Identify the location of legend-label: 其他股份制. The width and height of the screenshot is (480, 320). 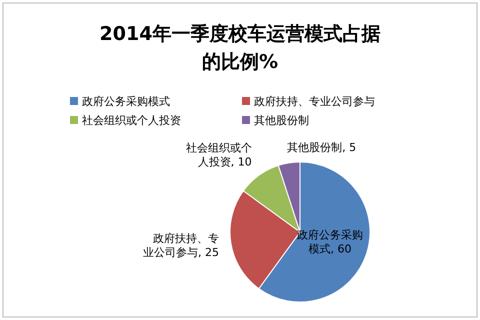
(281, 120).